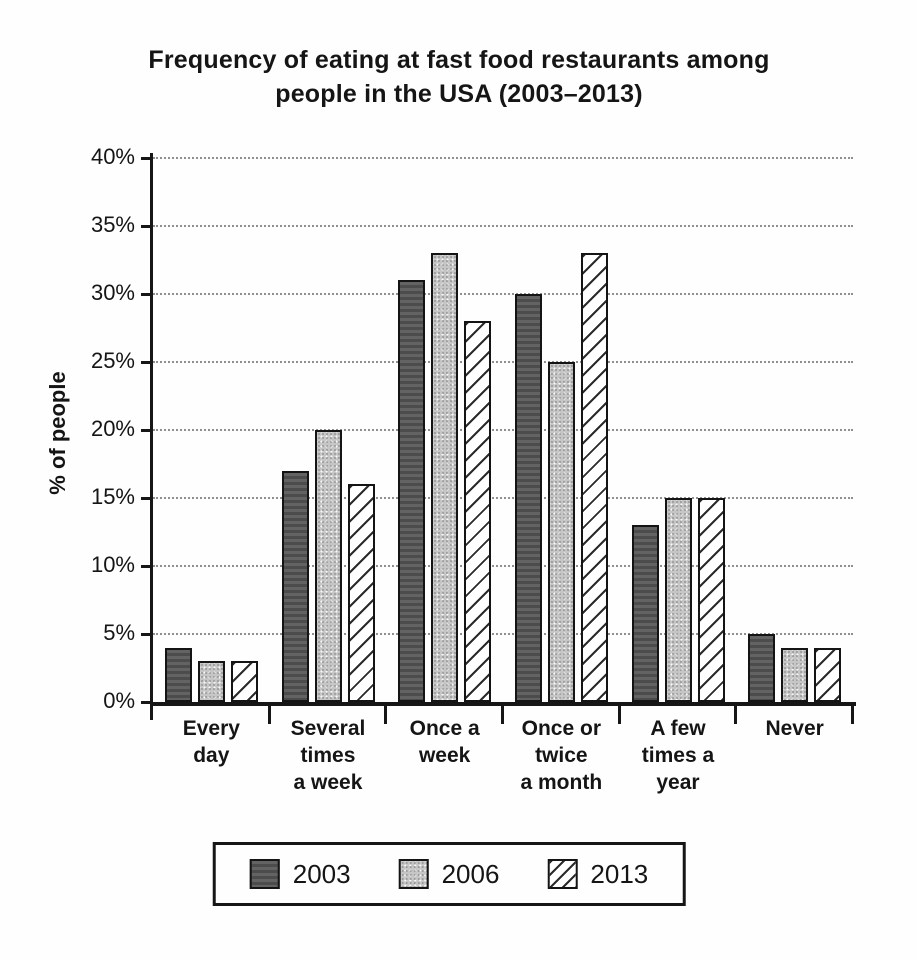  What do you see at coordinates (112, 156) in the screenshot?
I see `y-tick-label-40: 40%` at bounding box center [112, 156].